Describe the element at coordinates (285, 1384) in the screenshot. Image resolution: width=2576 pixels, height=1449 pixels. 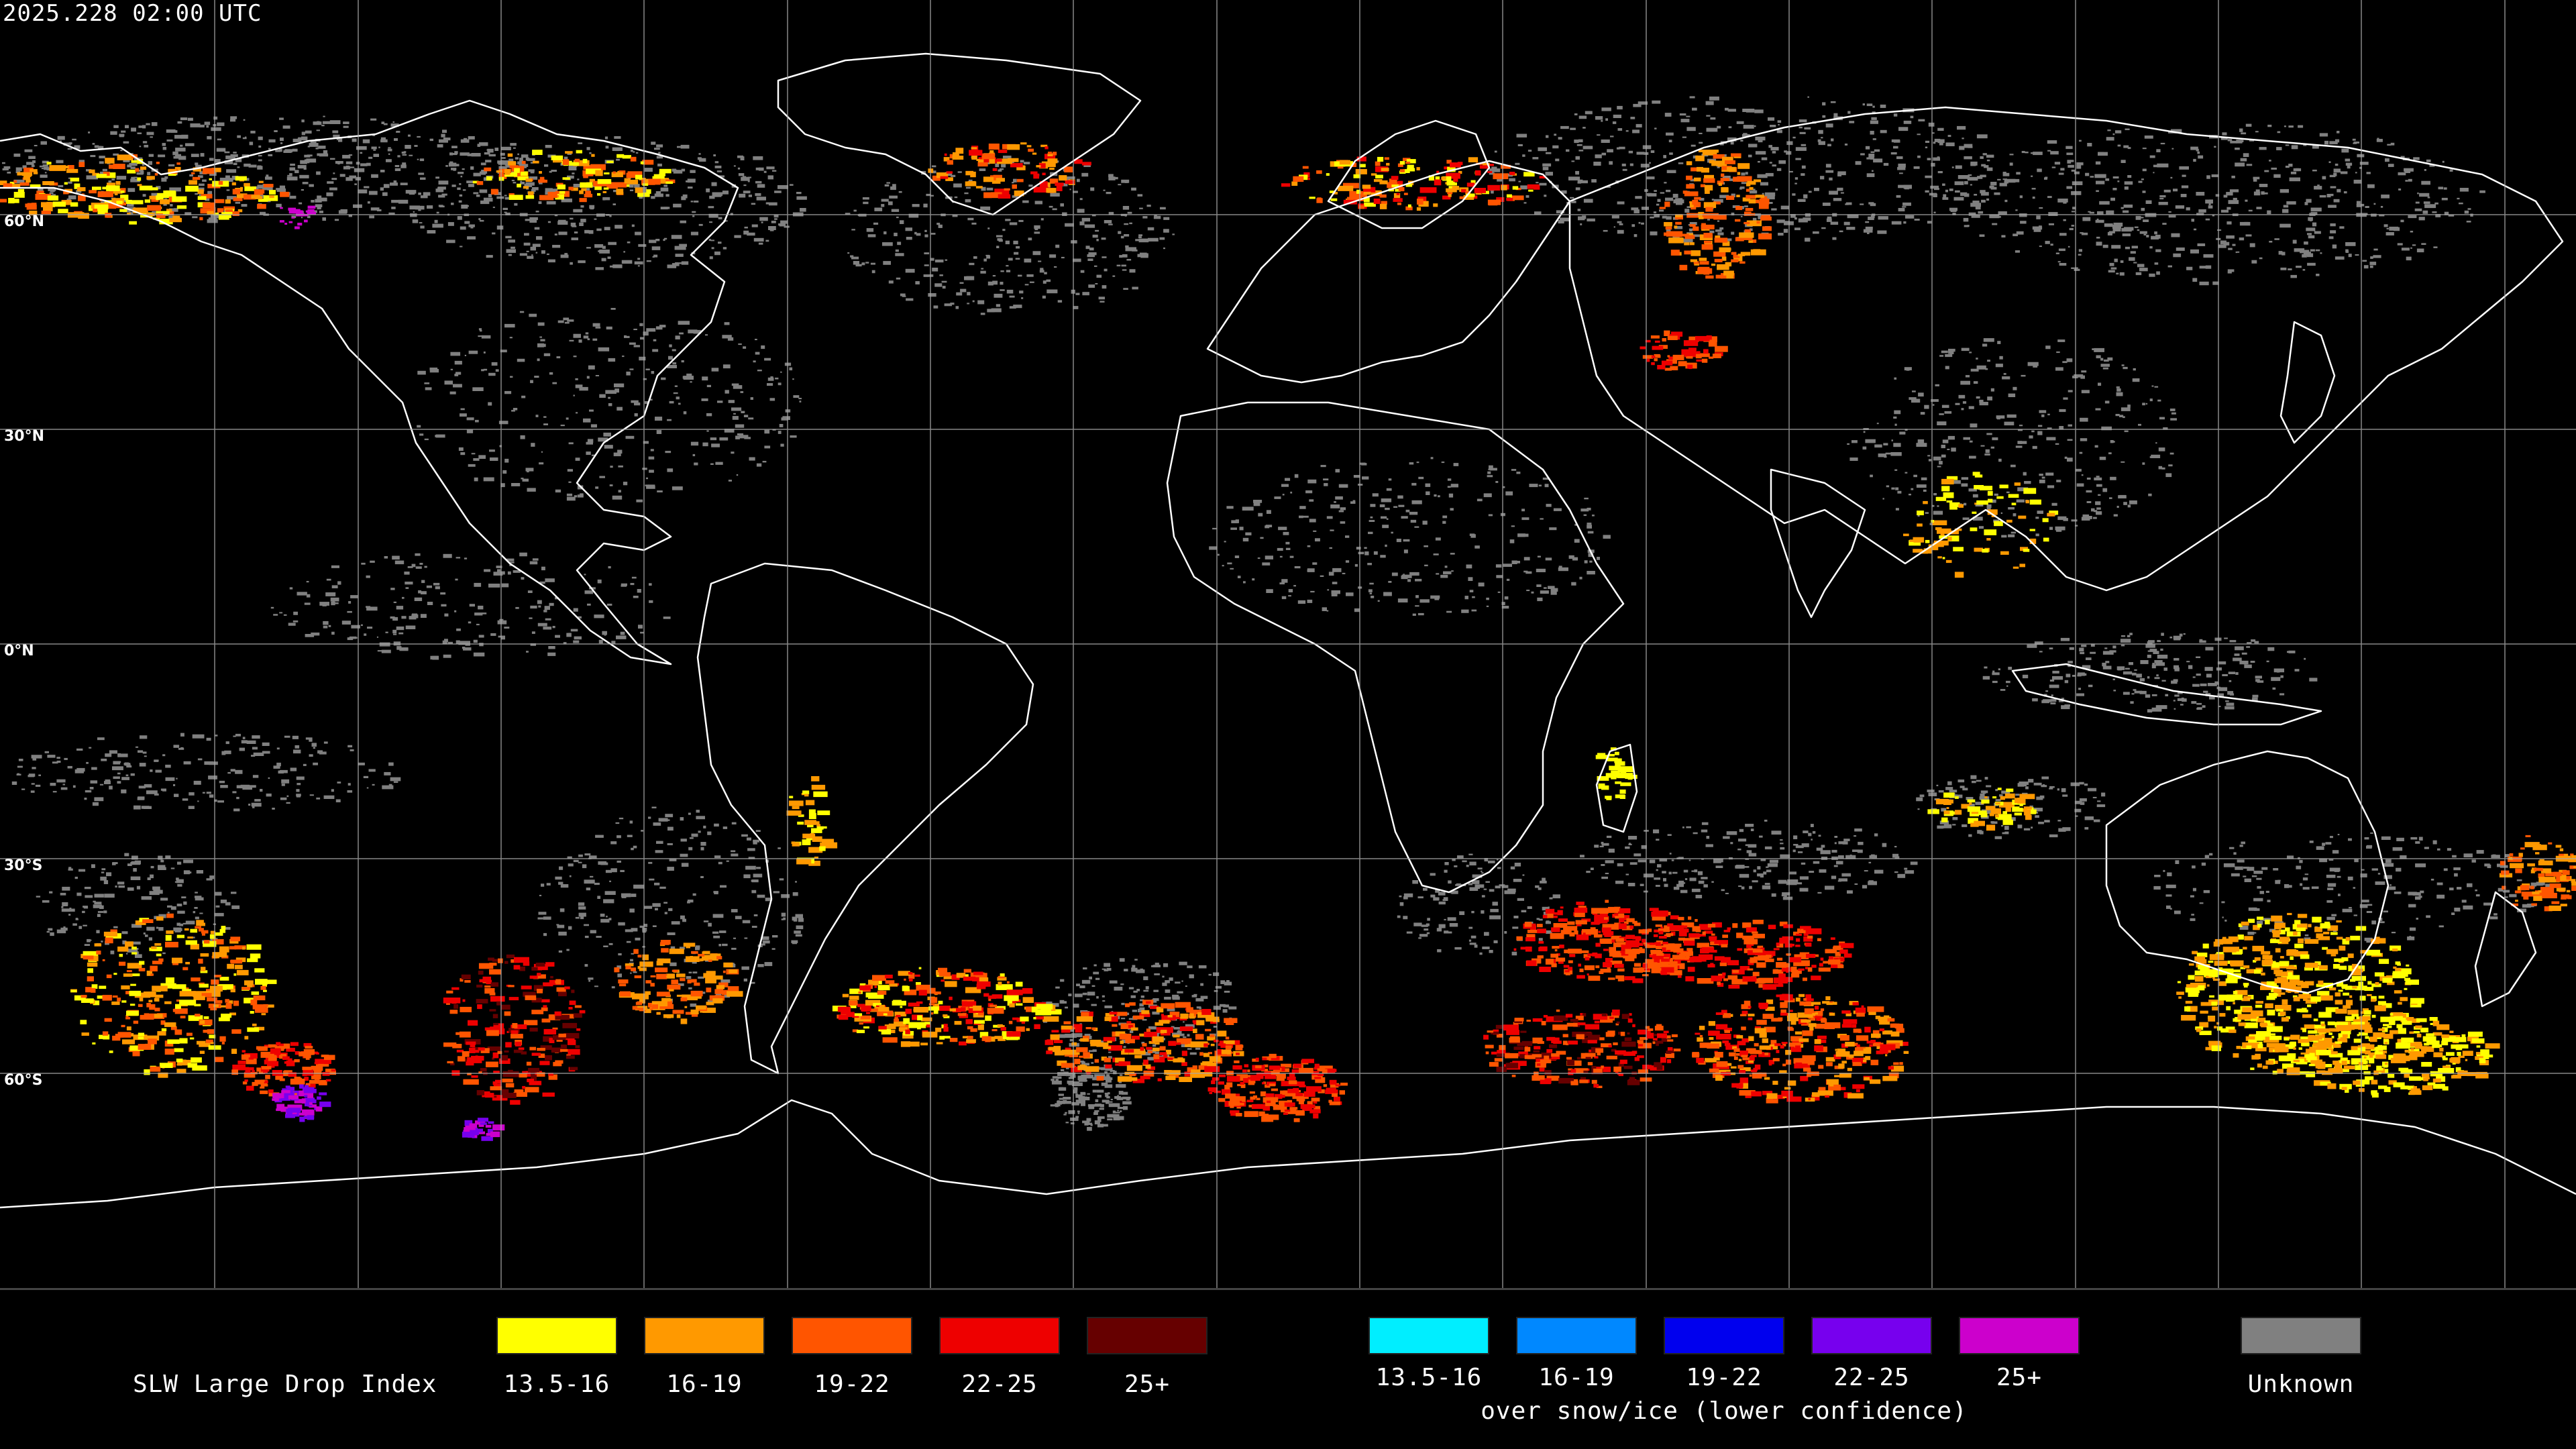
I see `legend-title: SLW Large Drop Index` at that location.